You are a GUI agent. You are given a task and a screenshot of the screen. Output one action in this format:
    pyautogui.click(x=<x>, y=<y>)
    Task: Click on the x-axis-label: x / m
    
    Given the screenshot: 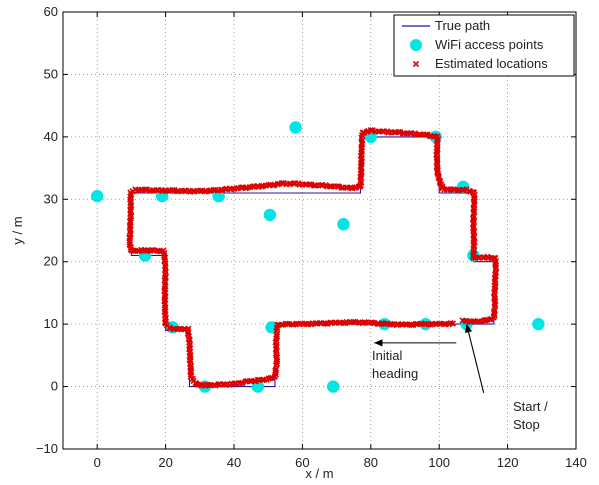 What is the action you would take?
    pyautogui.click(x=319, y=473)
    